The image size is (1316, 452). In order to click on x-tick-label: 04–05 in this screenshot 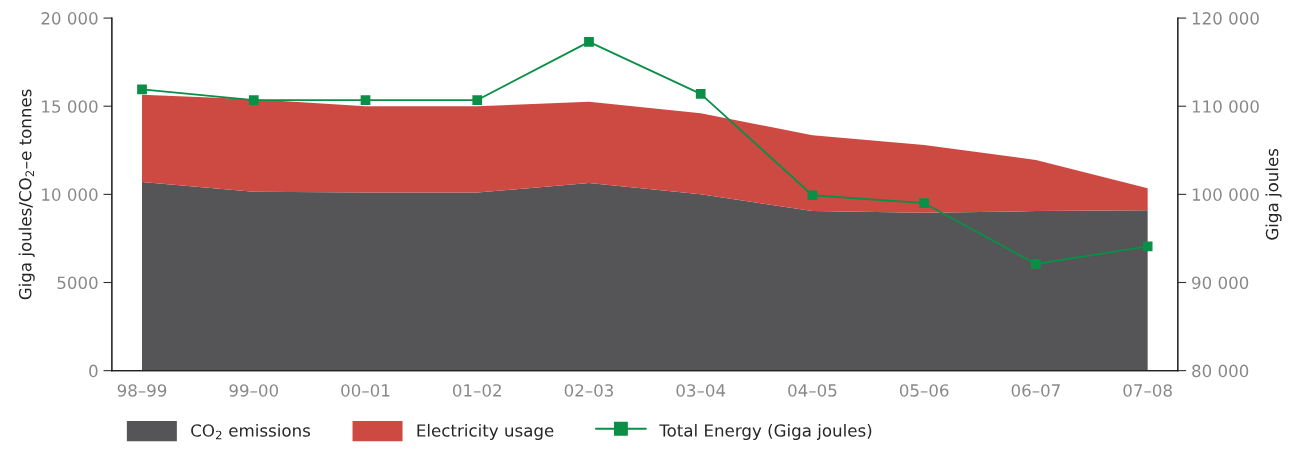, I will do `click(812, 390)`.